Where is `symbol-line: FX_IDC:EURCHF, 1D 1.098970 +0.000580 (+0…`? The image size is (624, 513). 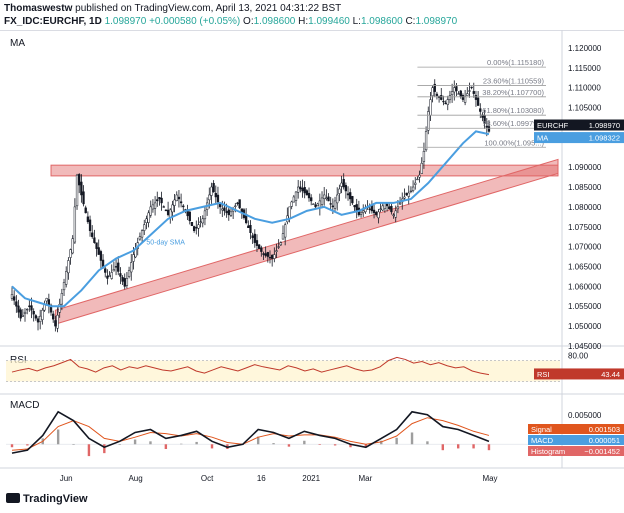 symbol-line: FX_IDC:EURCHF, 1D 1.098970 +0.000580 (+0… is located at coordinates (230, 21).